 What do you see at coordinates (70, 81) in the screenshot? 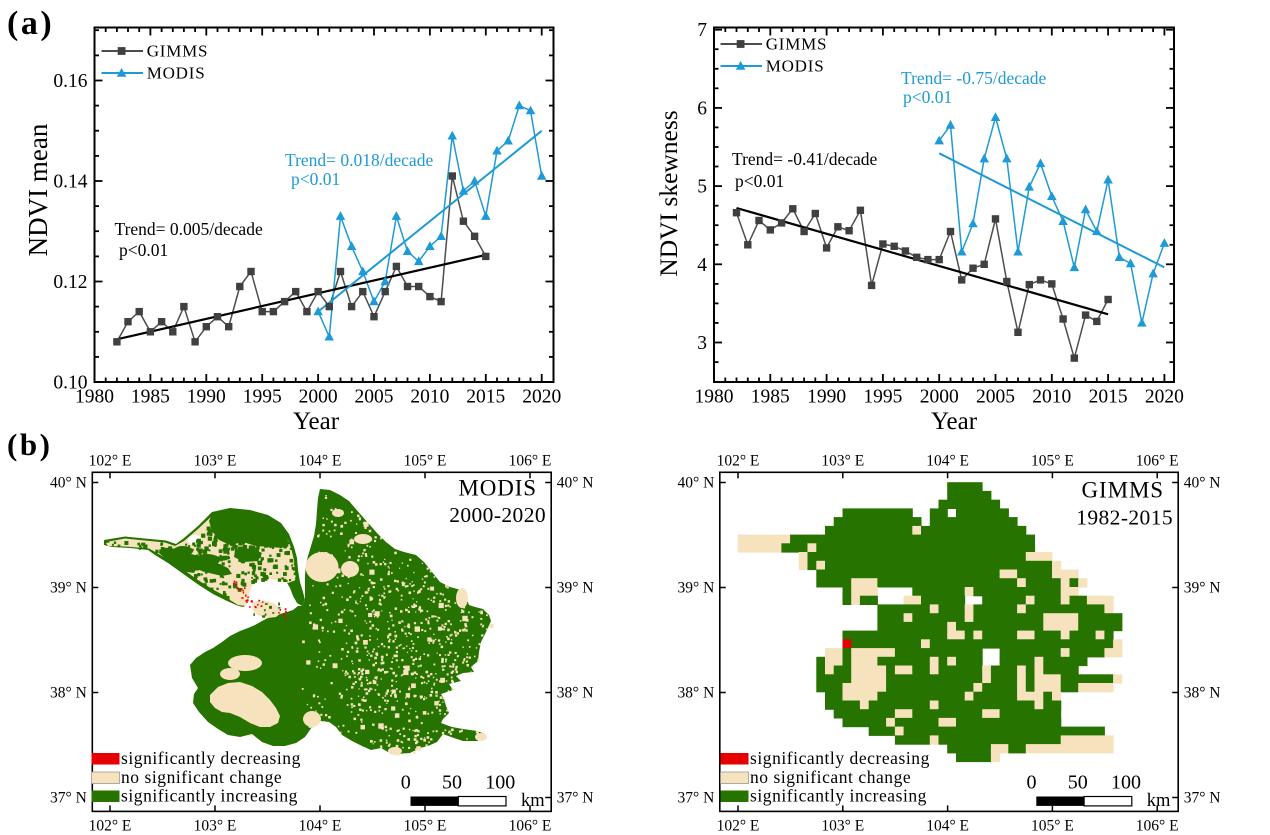
I see `svg-text: 0.16` at bounding box center [70, 81].